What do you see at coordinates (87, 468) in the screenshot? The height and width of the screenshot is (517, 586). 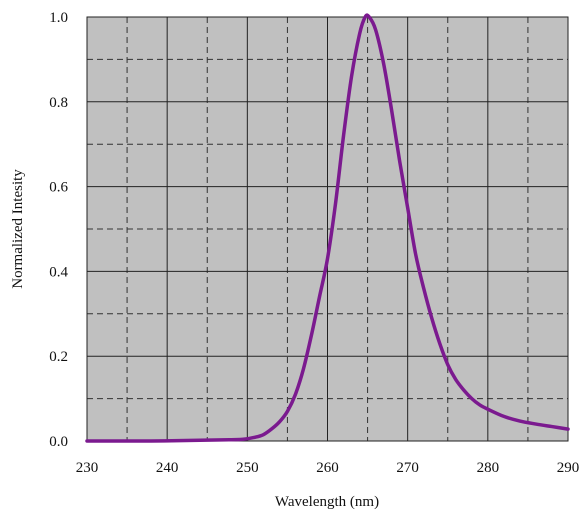 I see `x-tick-label: 230` at bounding box center [87, 468].